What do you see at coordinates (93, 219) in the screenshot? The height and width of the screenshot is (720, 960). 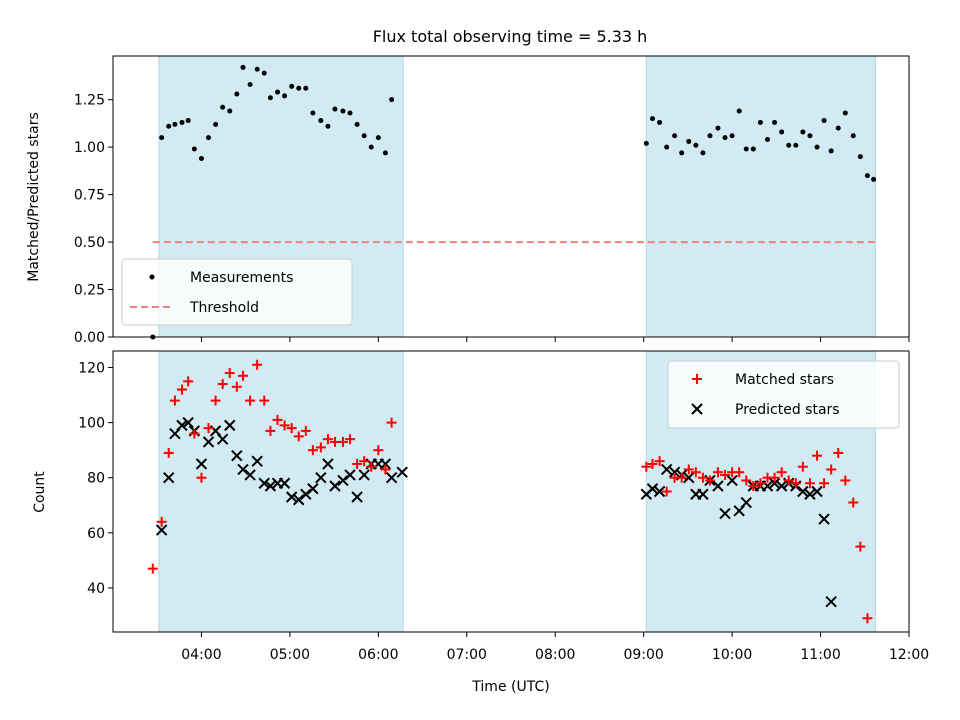 I see `ratio-y-ticks: 0.00 0.25 0.50 0.75 1.00 1.25` at bounding box center [93, 219].